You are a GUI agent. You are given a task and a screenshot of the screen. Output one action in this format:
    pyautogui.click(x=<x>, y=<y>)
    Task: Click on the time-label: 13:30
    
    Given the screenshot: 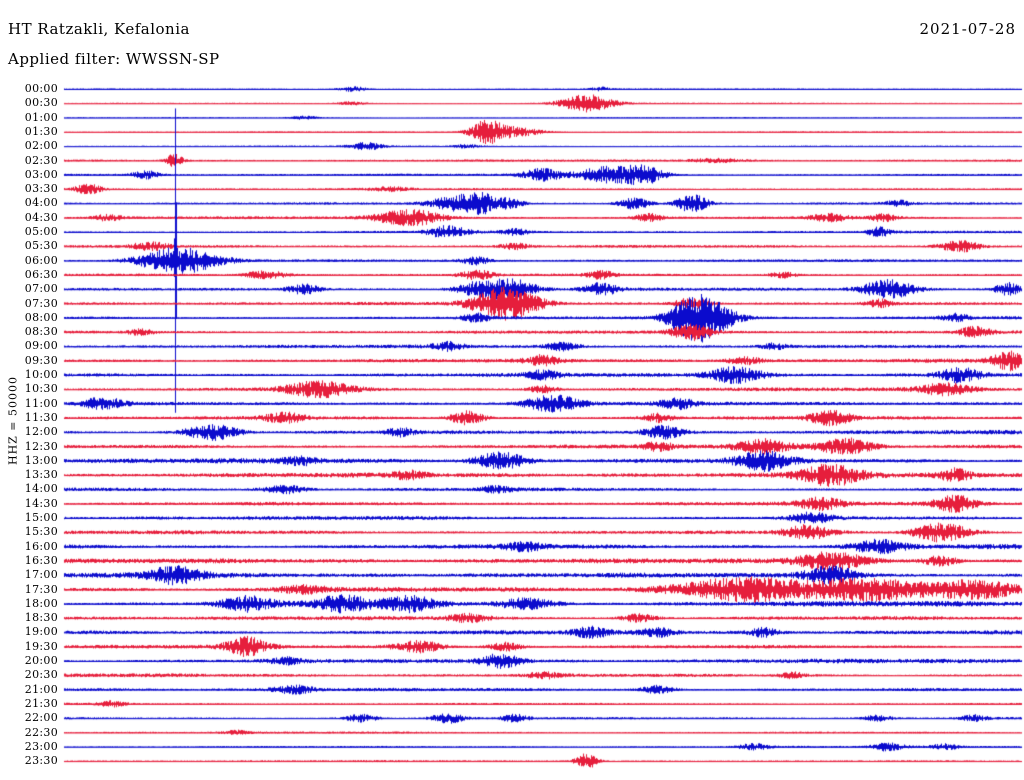 What is the action you would take?
    pyautogui.click(x=41, y=475)
    